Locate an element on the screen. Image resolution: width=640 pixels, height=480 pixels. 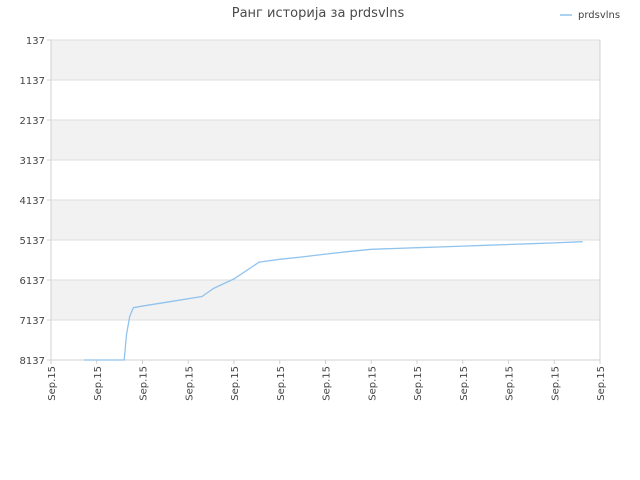
y-tick-label: 2137 is located at coordinates (32, 121).